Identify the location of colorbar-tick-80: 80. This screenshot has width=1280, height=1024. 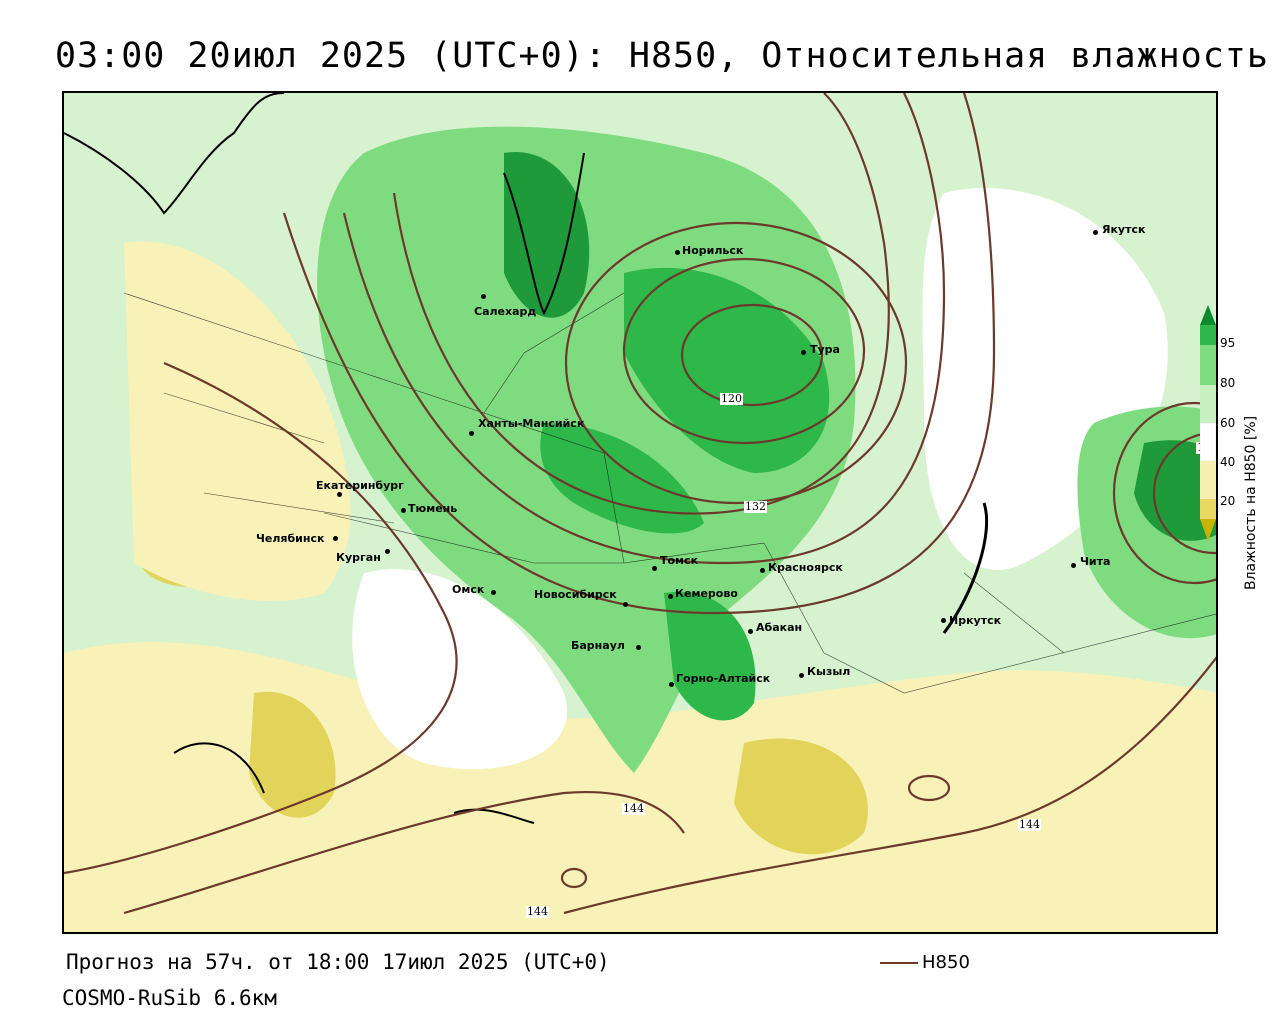
(1228, 383).